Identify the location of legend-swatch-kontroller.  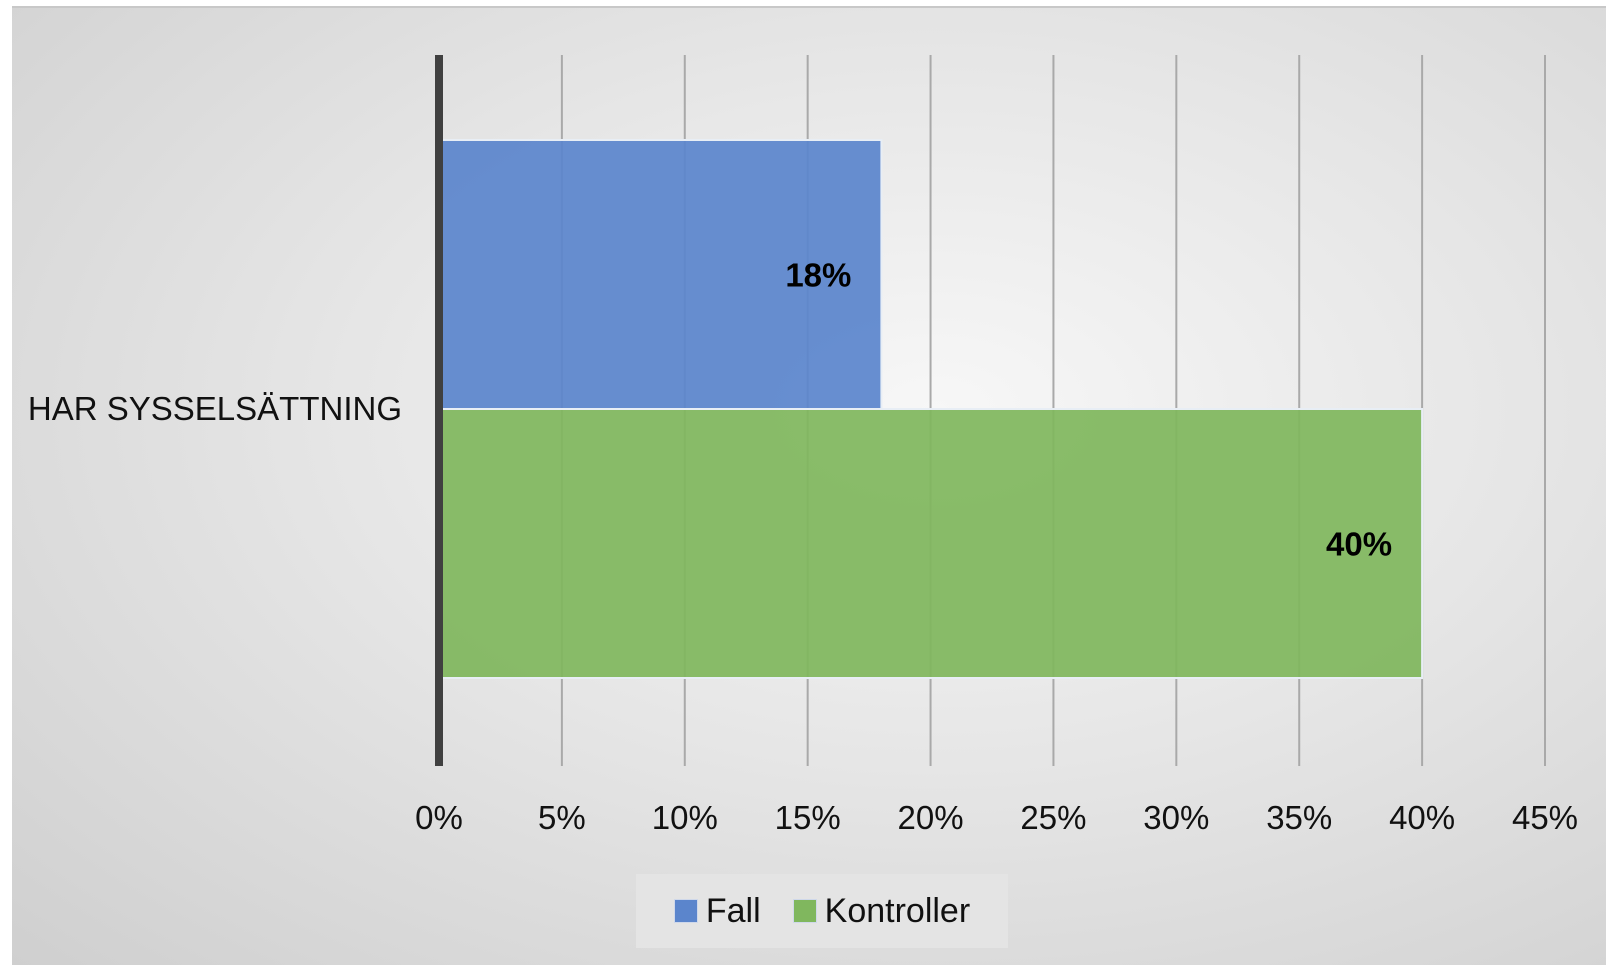
(804, 911).